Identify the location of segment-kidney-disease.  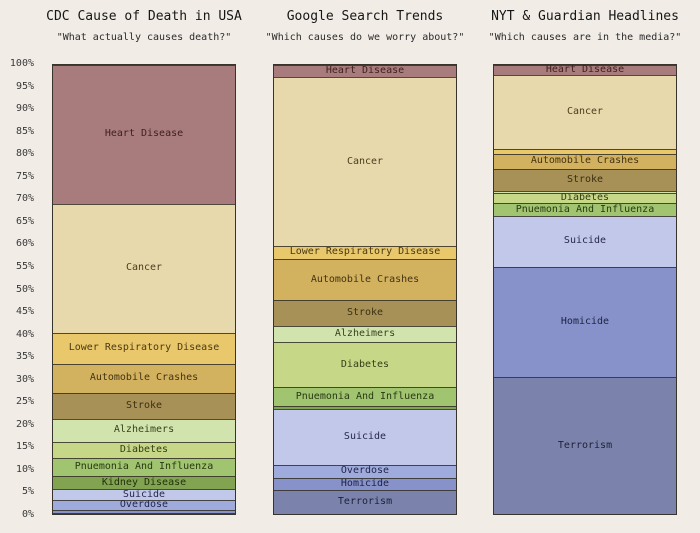
(365, 408).